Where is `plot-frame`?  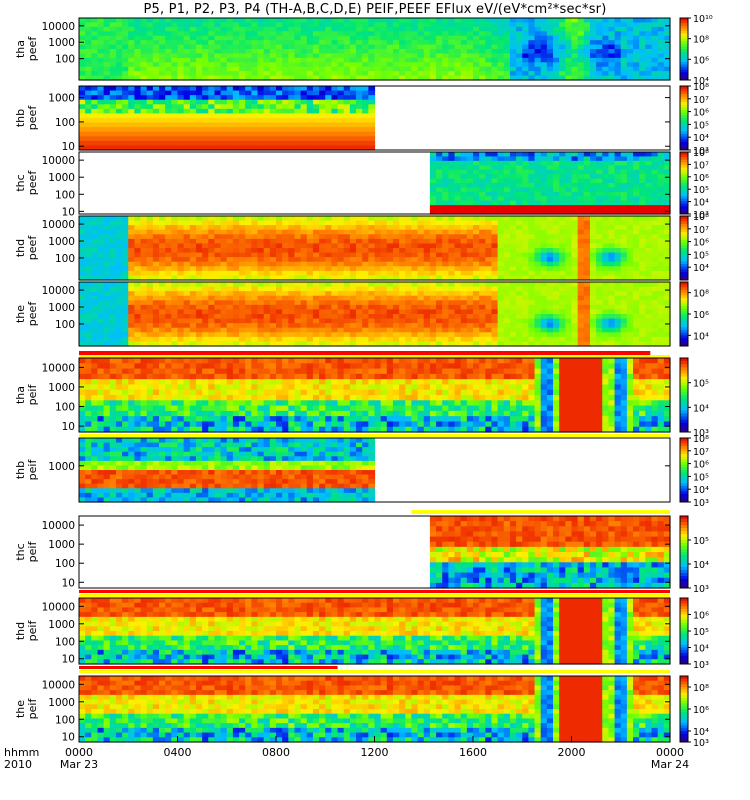
plot-frame is located at coordinates (374, 183).